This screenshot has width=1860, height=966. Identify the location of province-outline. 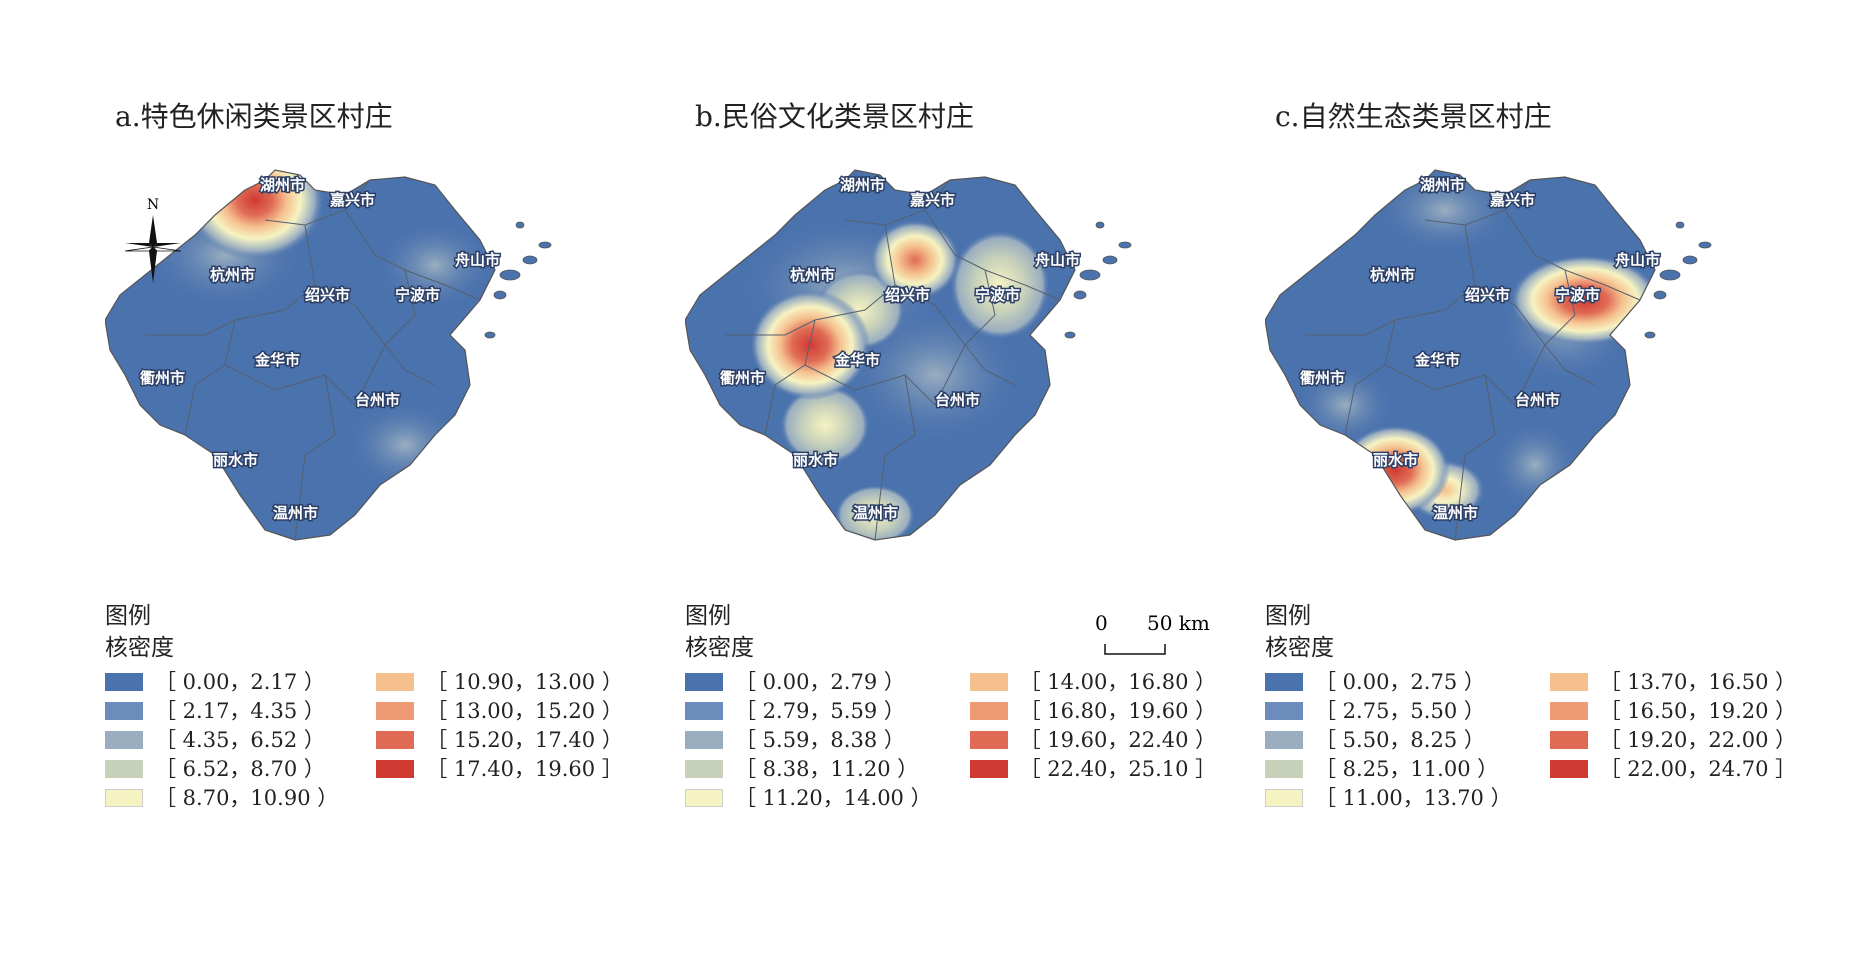
(300, 355).